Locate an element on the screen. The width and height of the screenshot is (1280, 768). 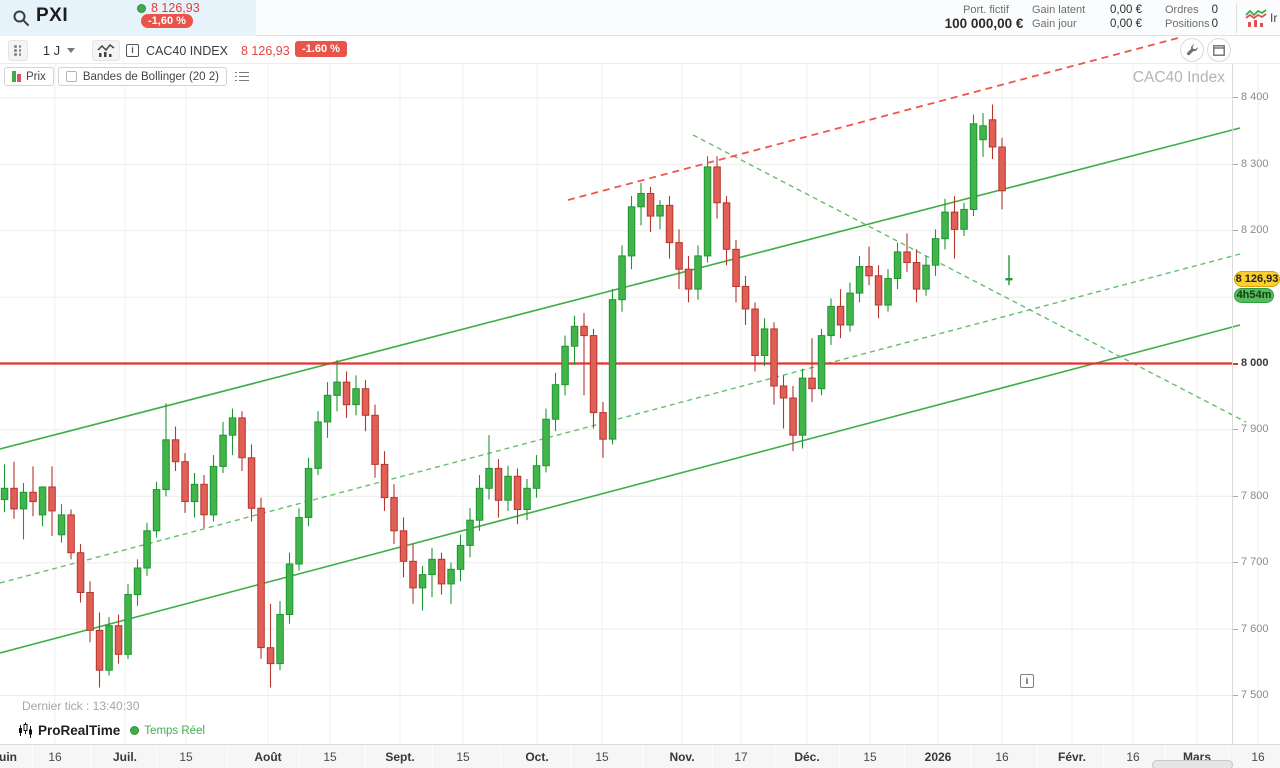
market-overview-icon is located at coordinates (1256, 20).